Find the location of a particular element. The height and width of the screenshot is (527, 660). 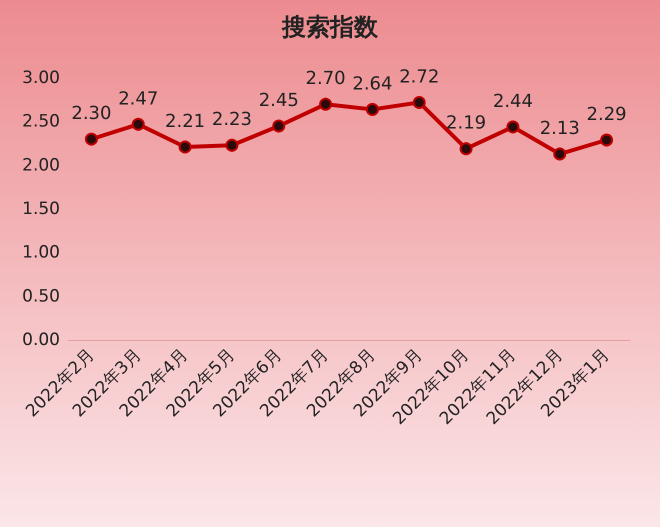

data-label: 2.72 is located at coordinates (419, 77).